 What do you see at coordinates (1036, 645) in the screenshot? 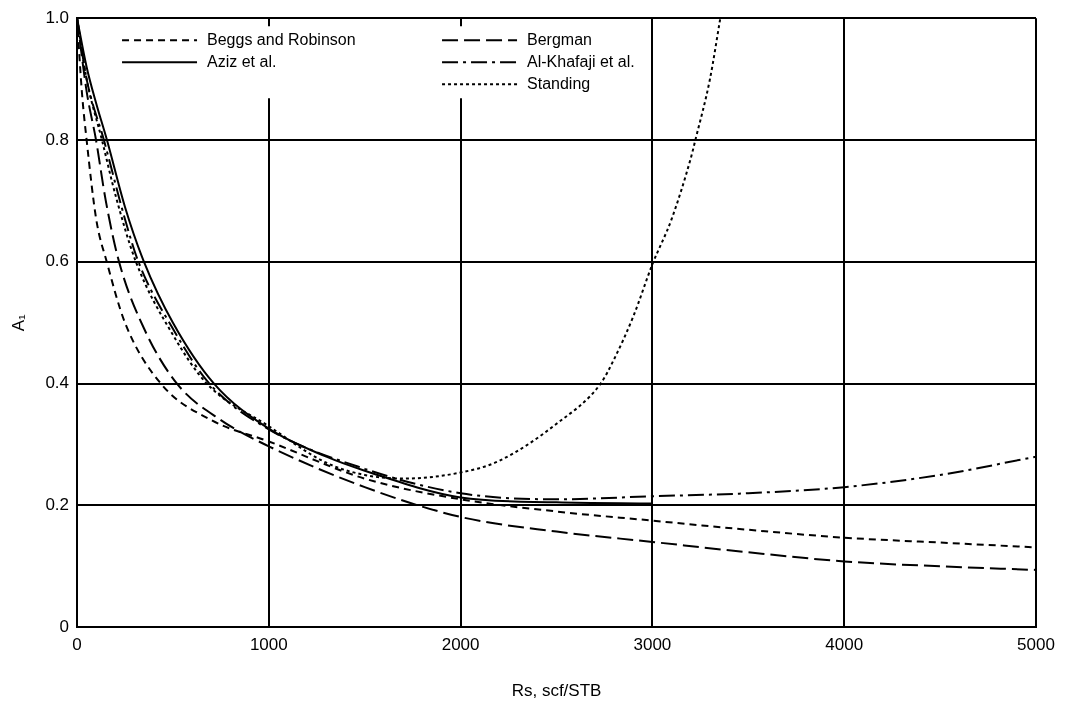
I see `x-tick-label: 5000` at bounding box center [1036, 645].